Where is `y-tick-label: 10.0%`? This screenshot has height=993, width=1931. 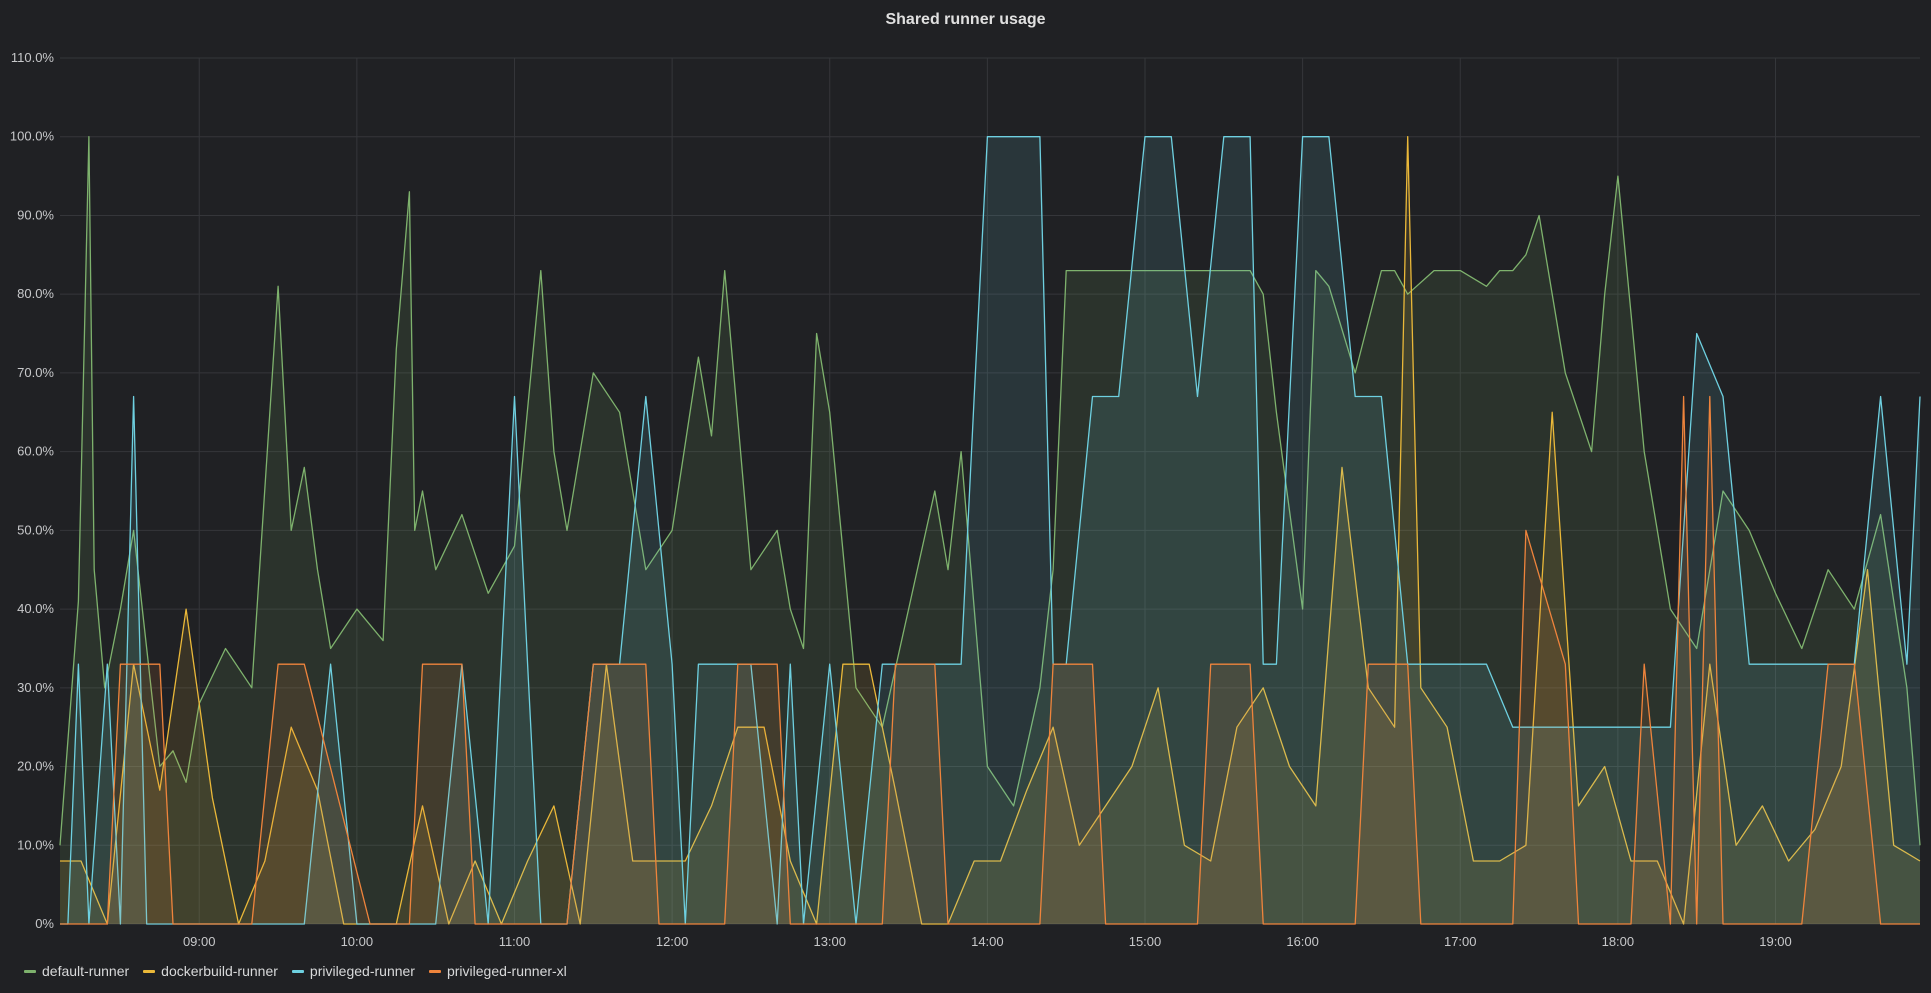 y-tick-label: 10.0% is located at coordinates (35, 844).